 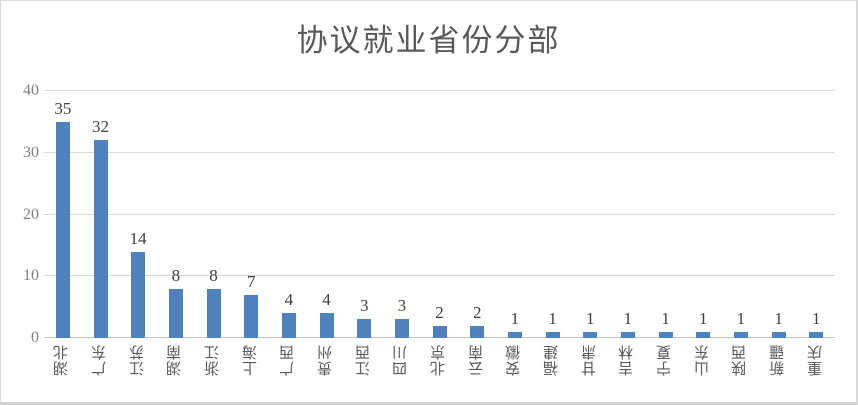 I want to click on category-label: 云南, so click(x=476, y=360).